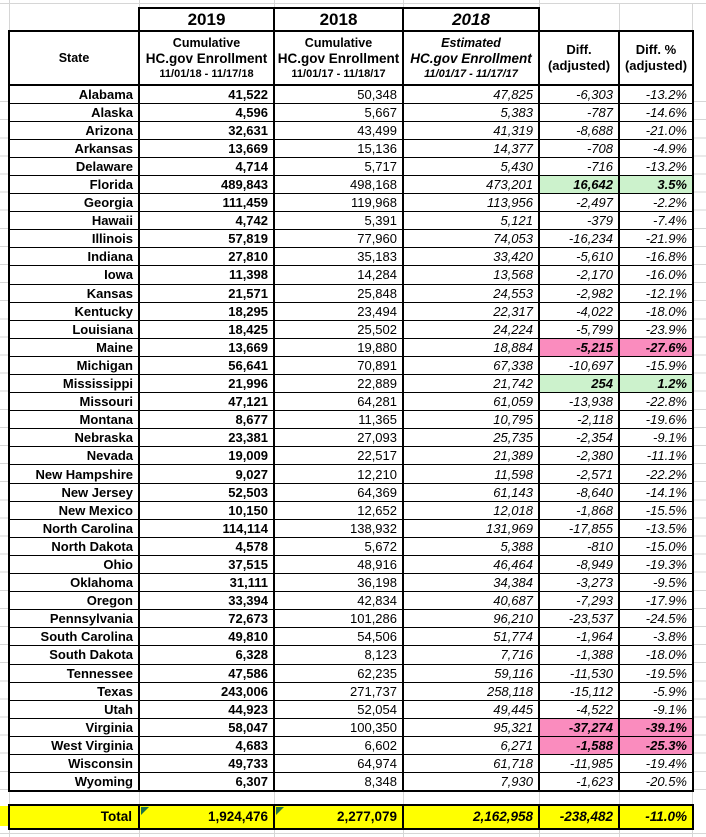  I want to click on cell-diff-pct: -11.1%, so click(656, 456).